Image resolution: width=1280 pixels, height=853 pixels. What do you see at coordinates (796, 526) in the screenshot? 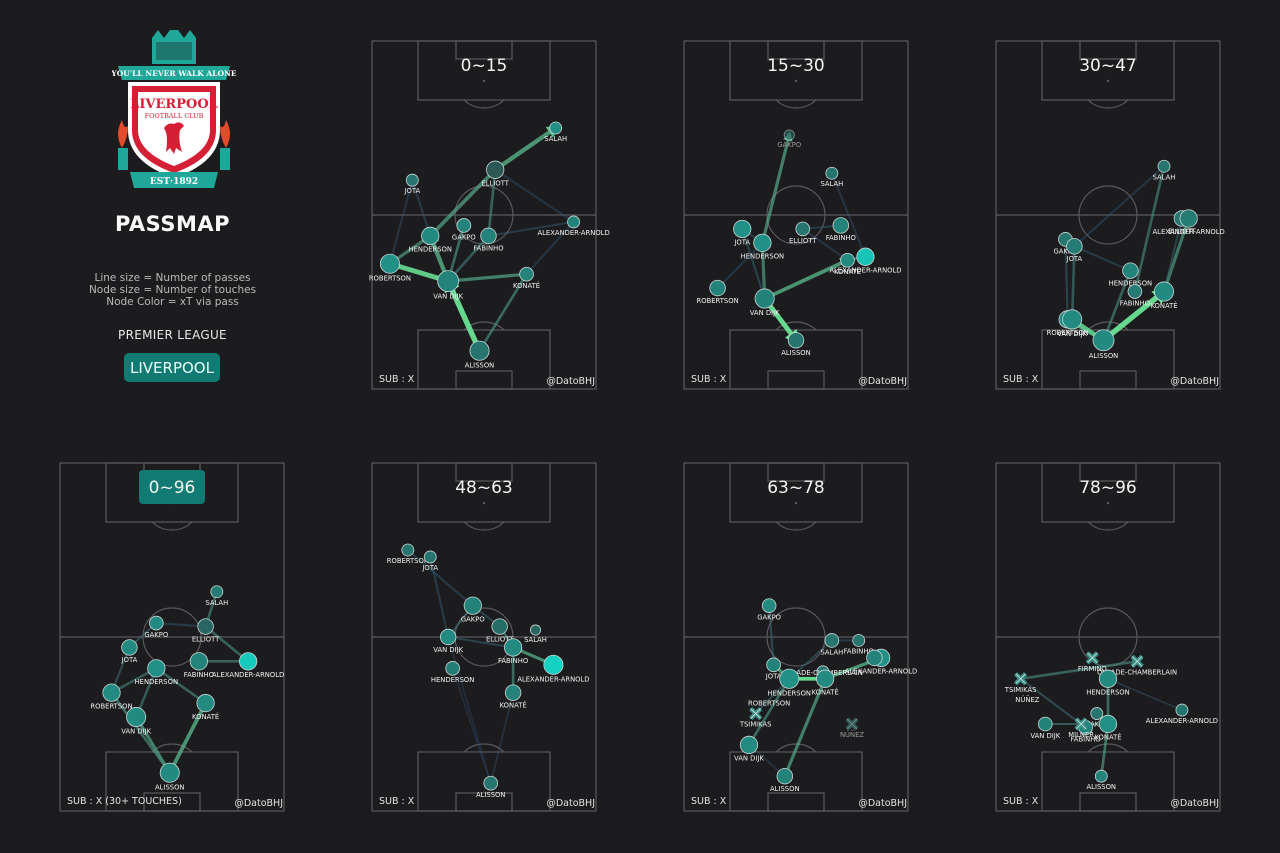
I see `penalty-arc-top` at bounding box center [796, 526].